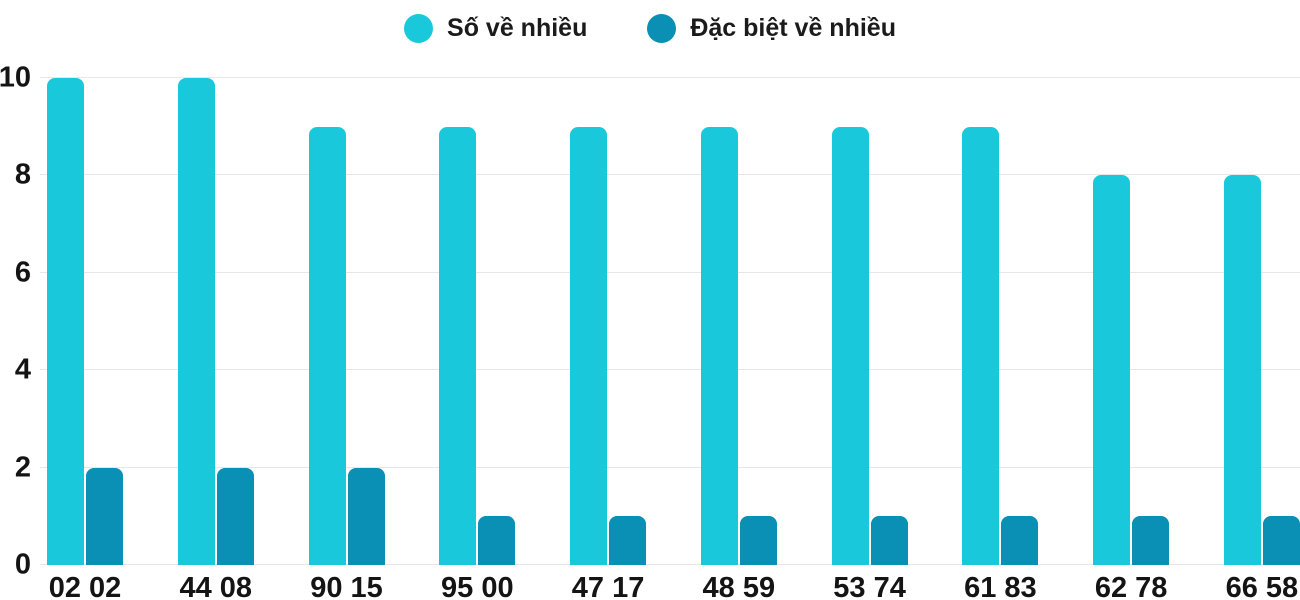 The width and height of the screenshot is (1300, 600). I want to click on x-tick-label: 61 83, so click(1000, 586).